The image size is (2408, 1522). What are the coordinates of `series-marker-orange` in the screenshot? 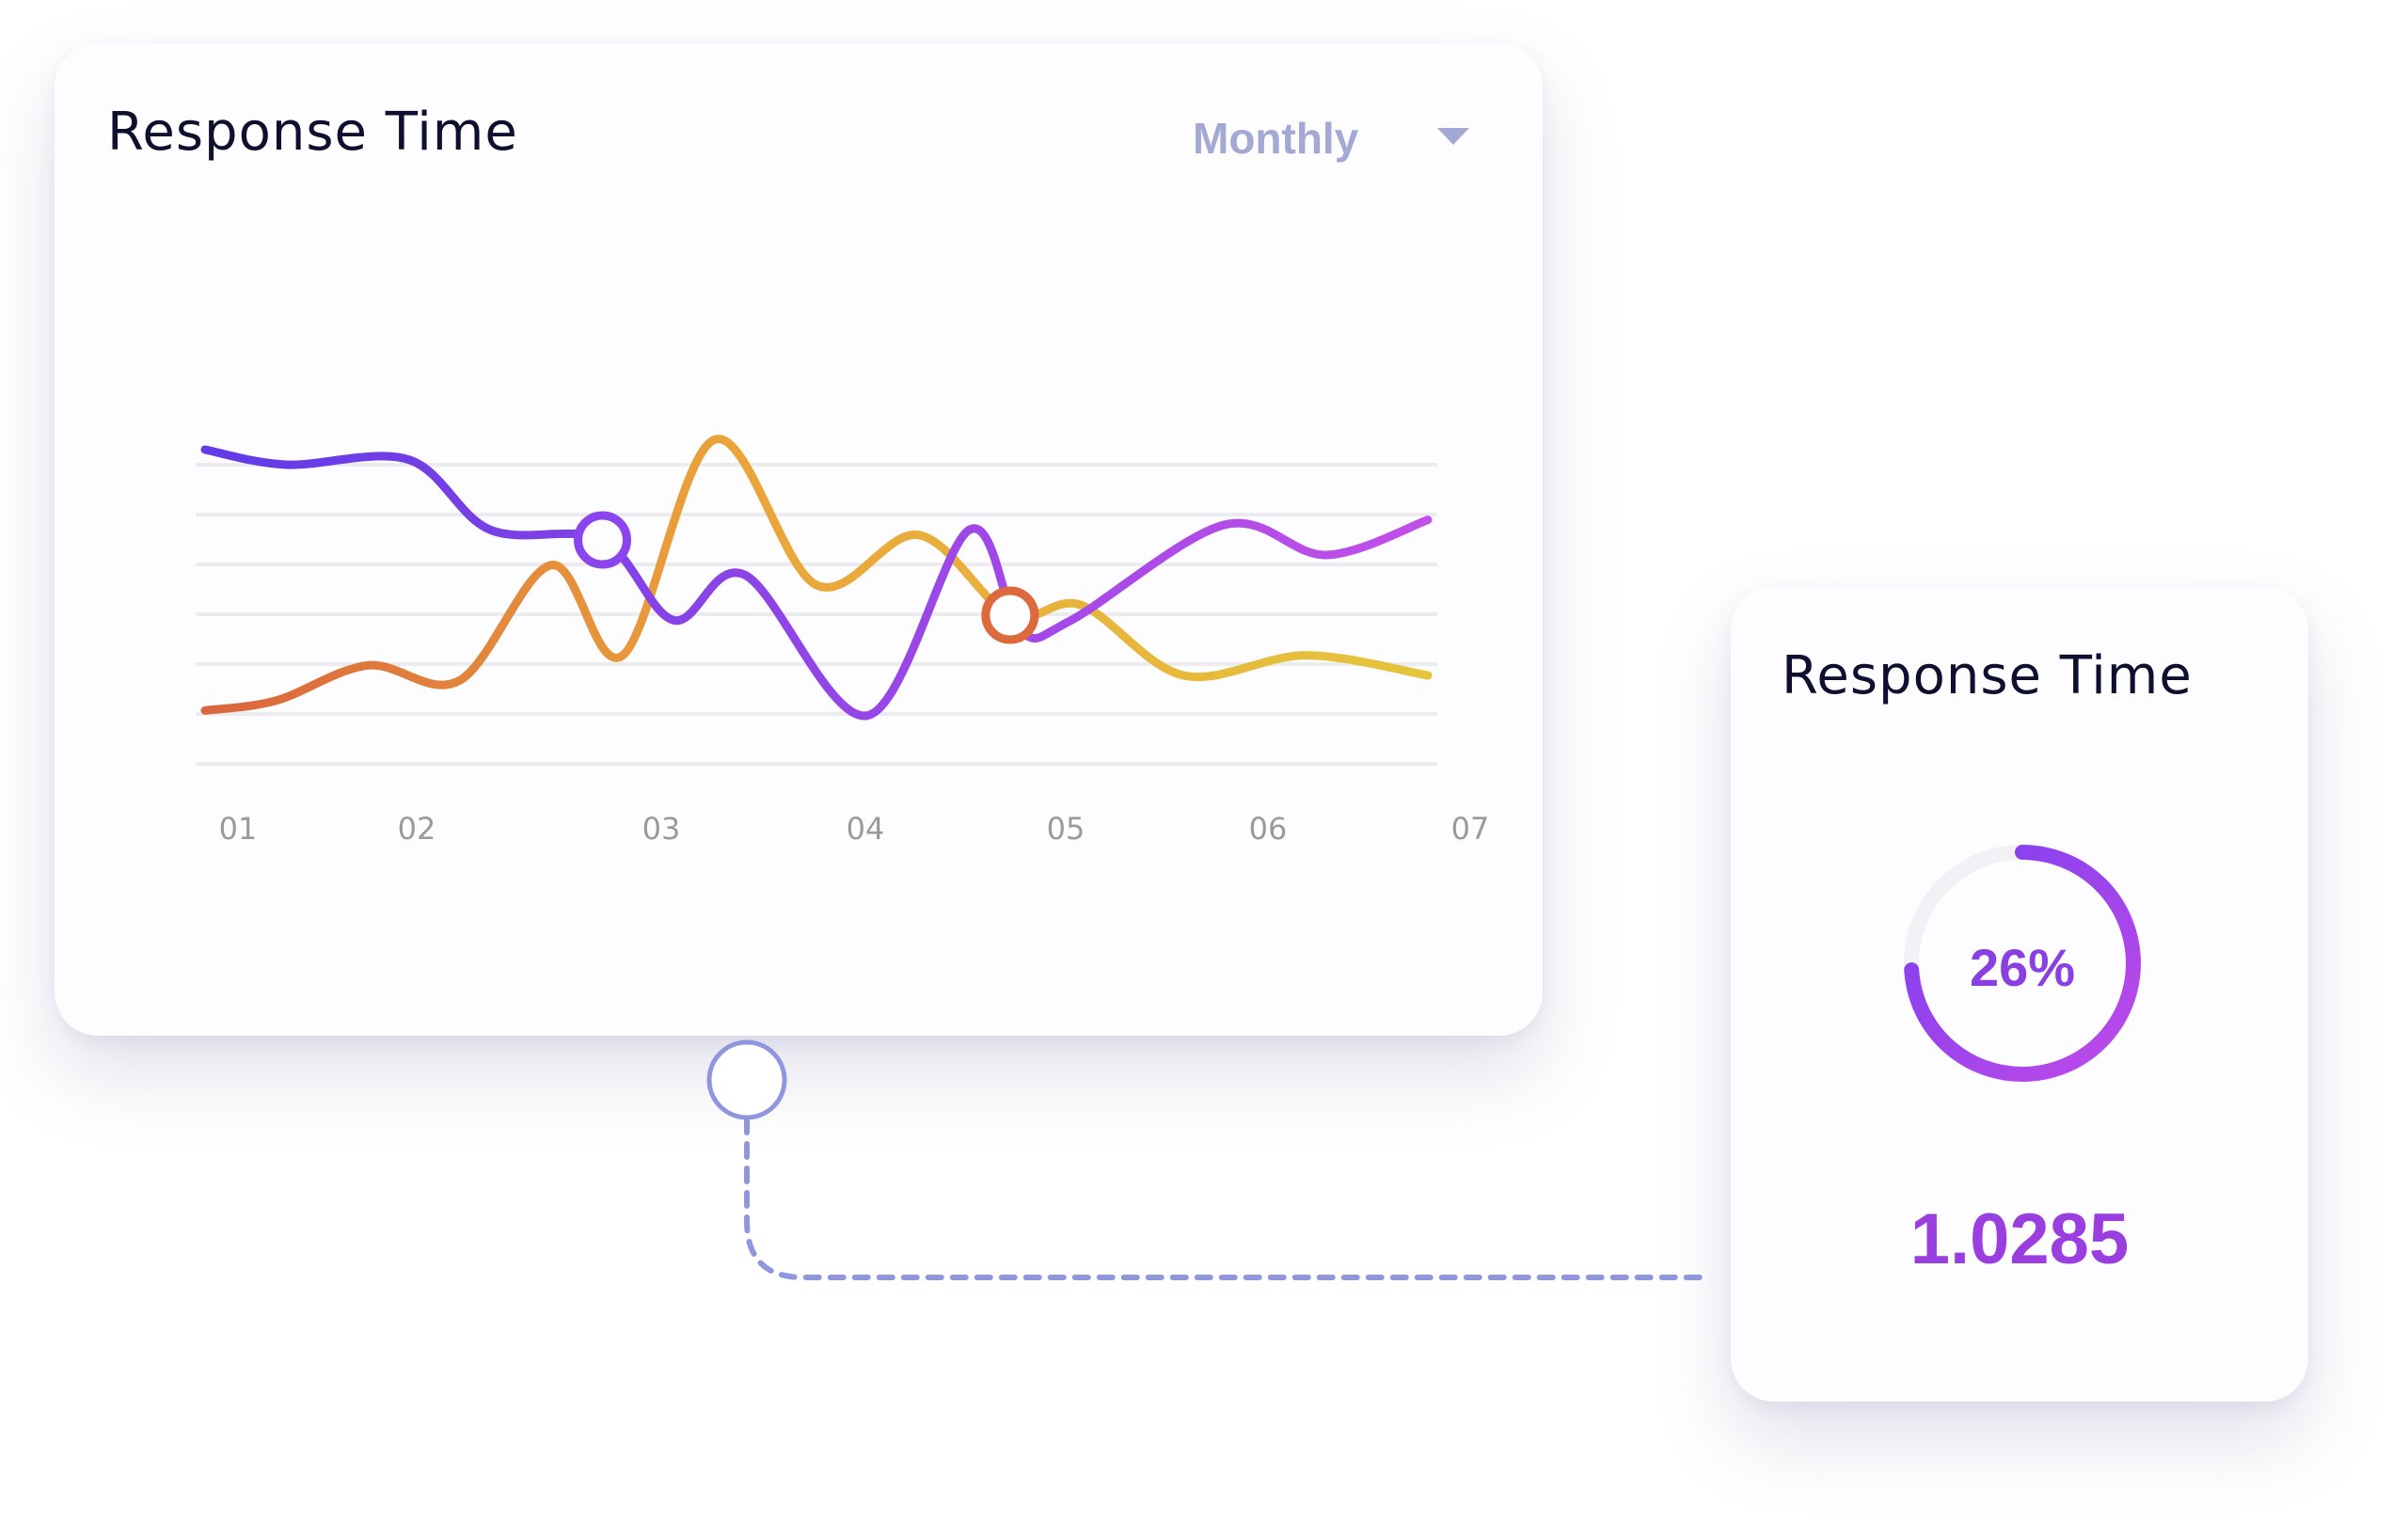 It's located at (1010, 615).